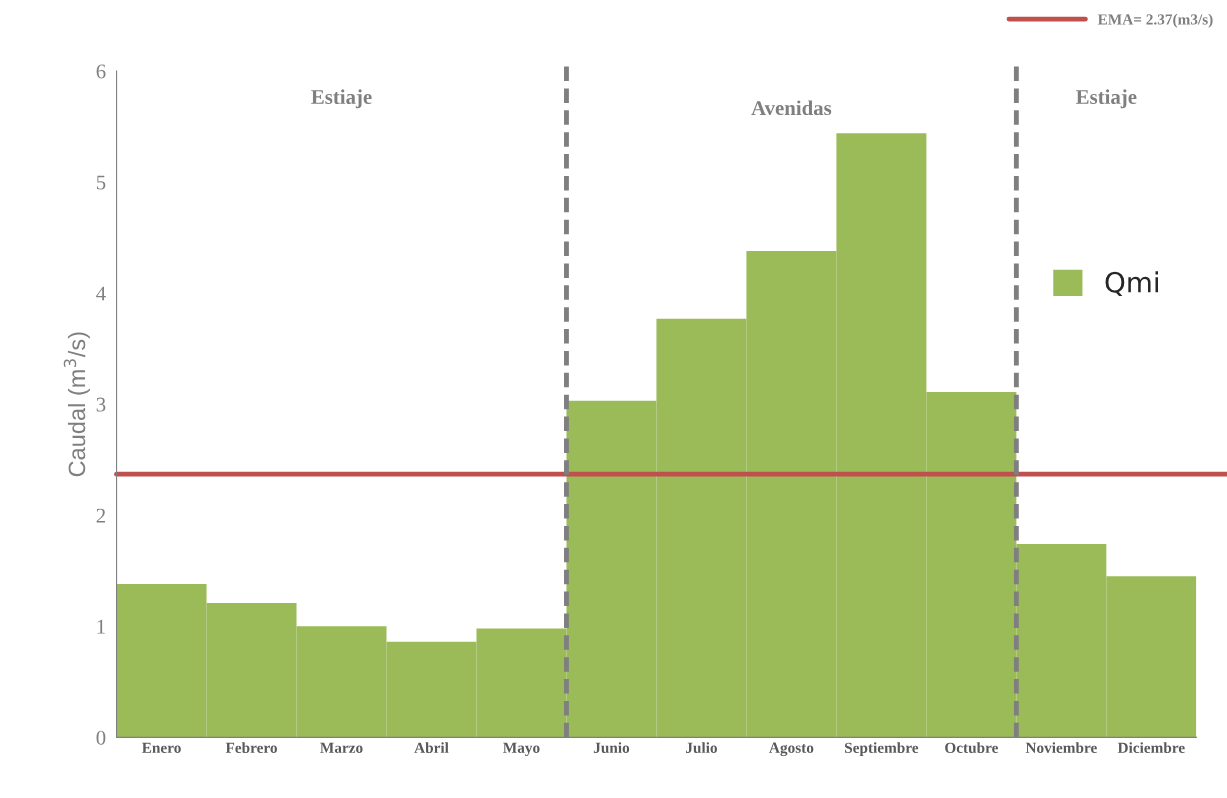 This screenshot has width=1227, height=798. I want to click on x-tick-label: Junio, so click(611, 747).